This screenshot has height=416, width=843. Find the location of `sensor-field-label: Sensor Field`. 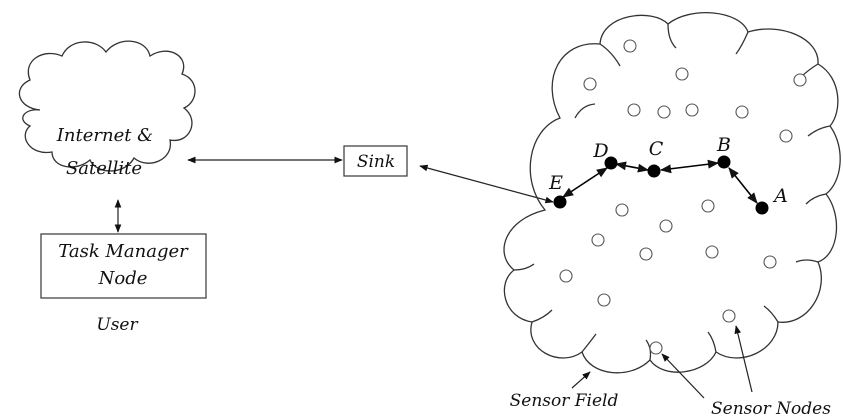

sensor-field-label: Sensor Field is located at coordinates (564, 401).